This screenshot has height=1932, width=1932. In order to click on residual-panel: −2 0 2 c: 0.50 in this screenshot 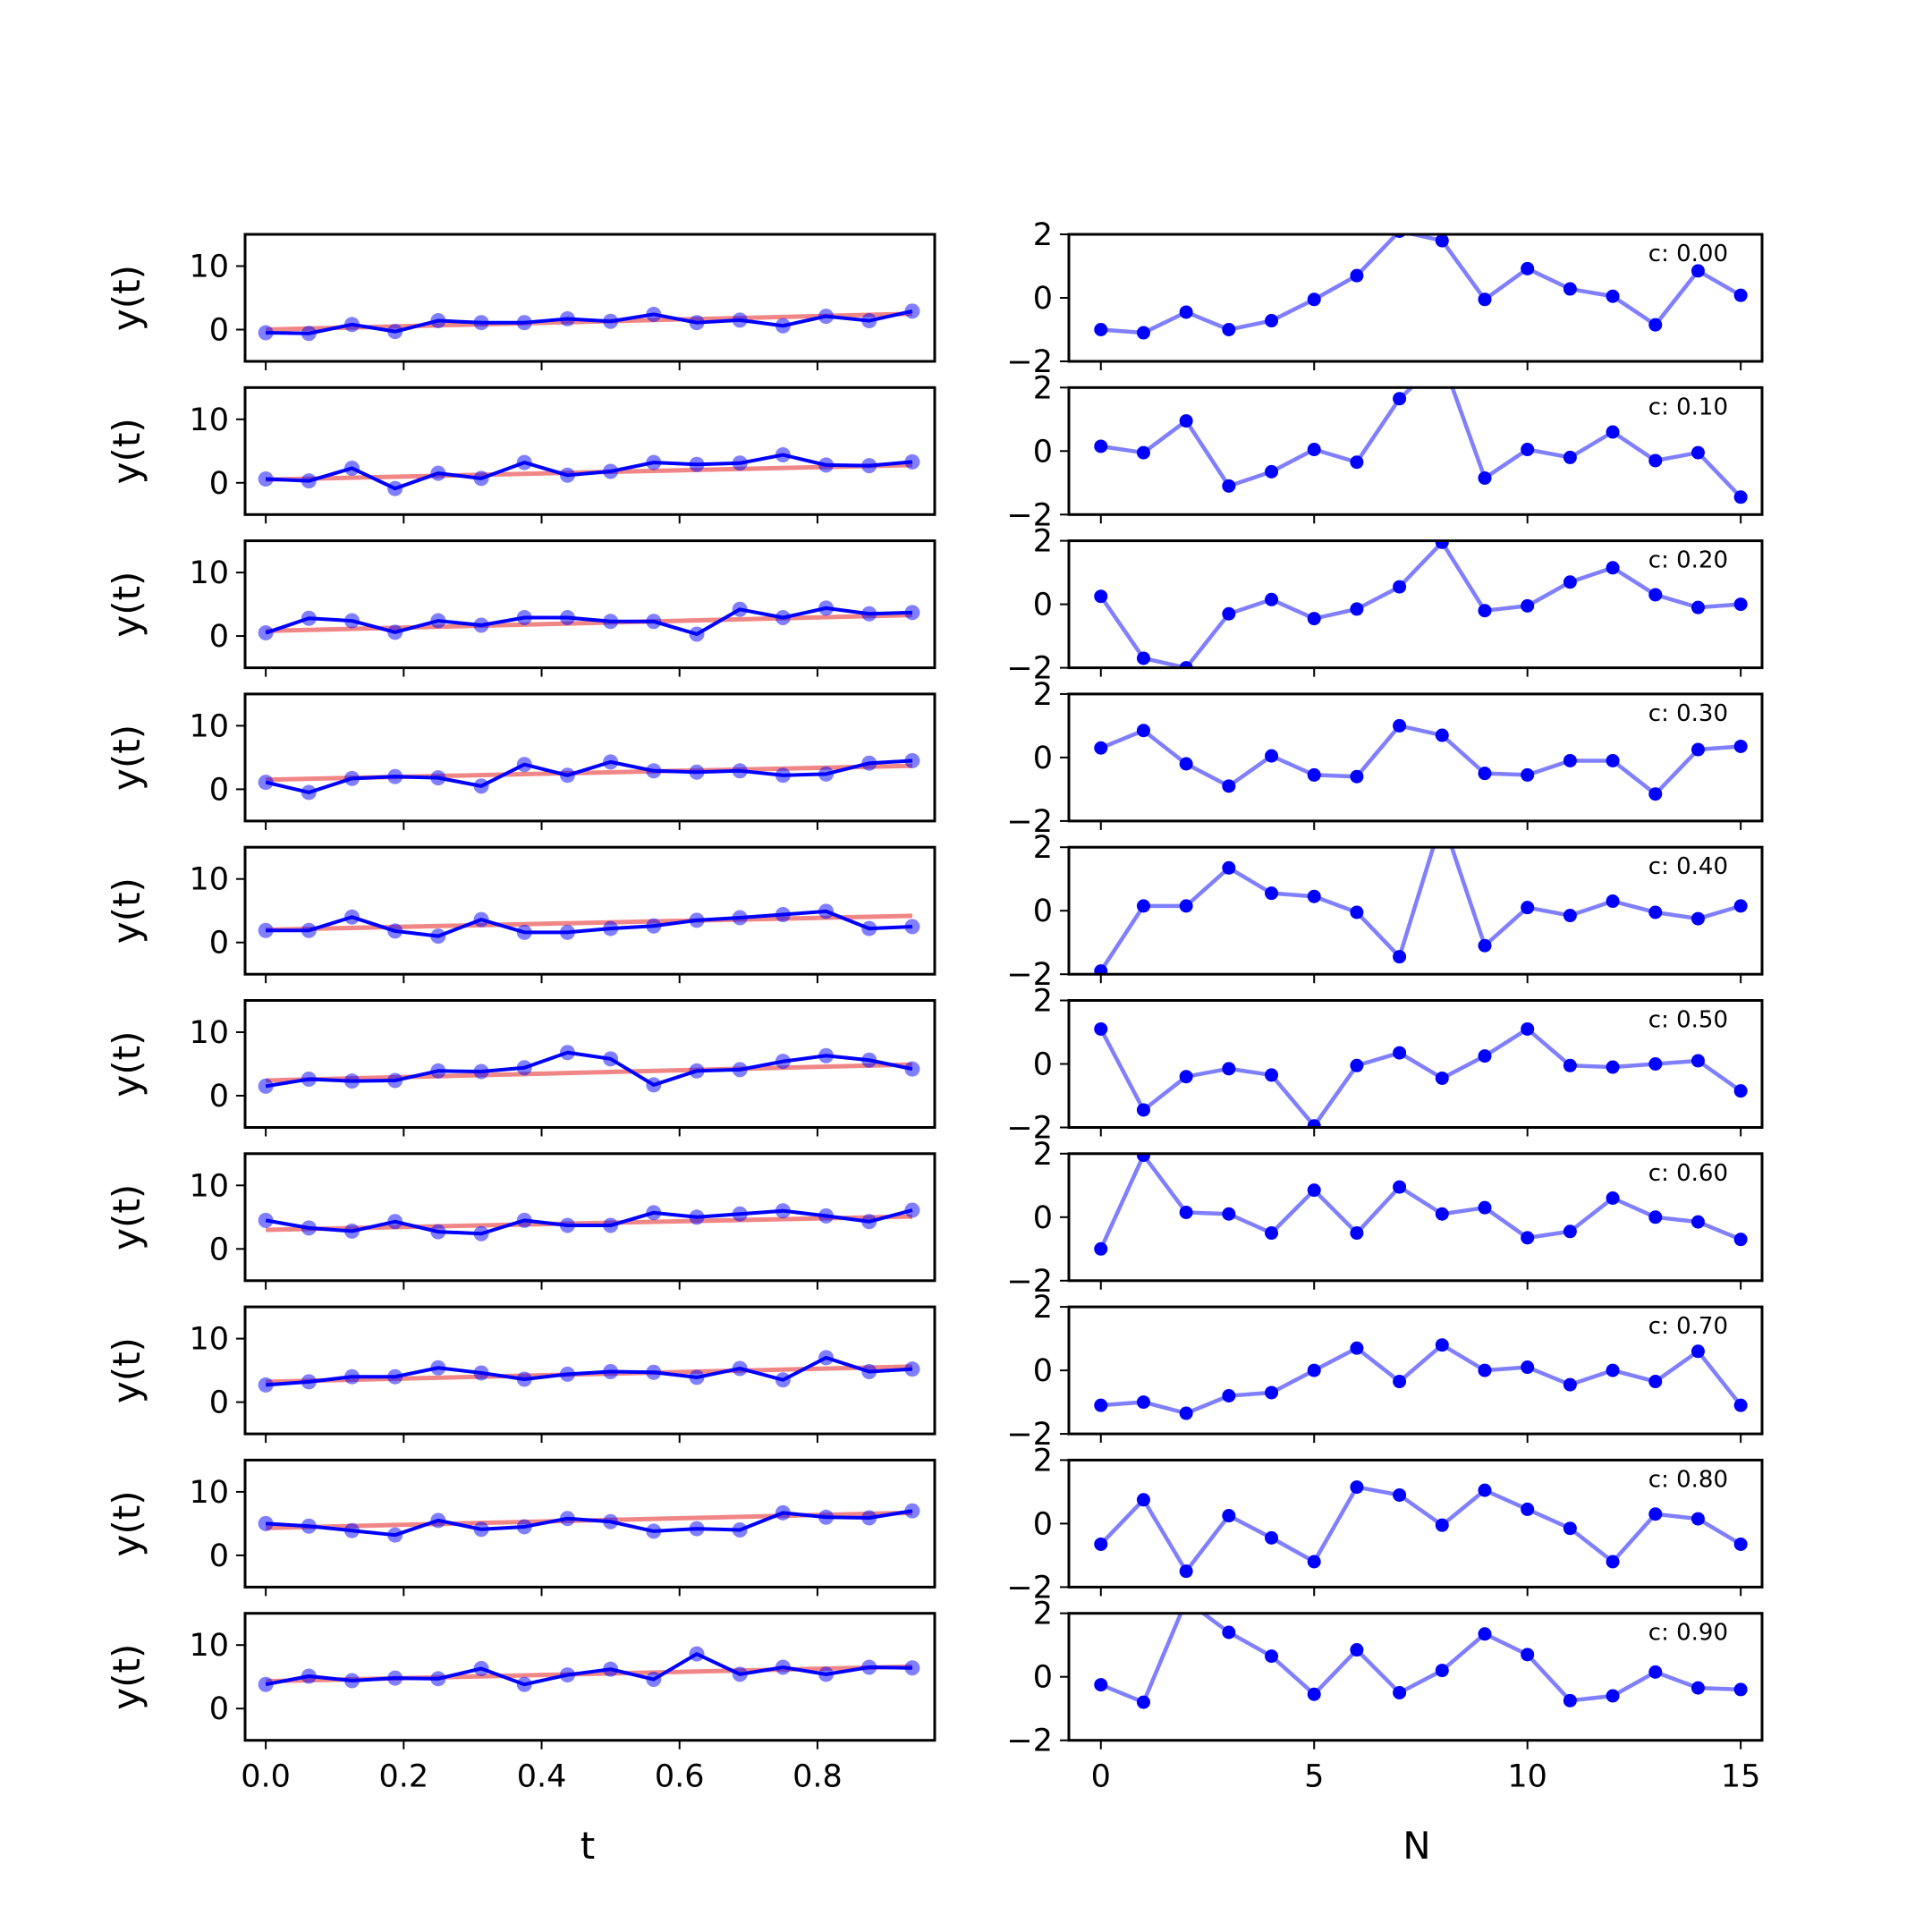, I will do `click(1385, 1065)`.